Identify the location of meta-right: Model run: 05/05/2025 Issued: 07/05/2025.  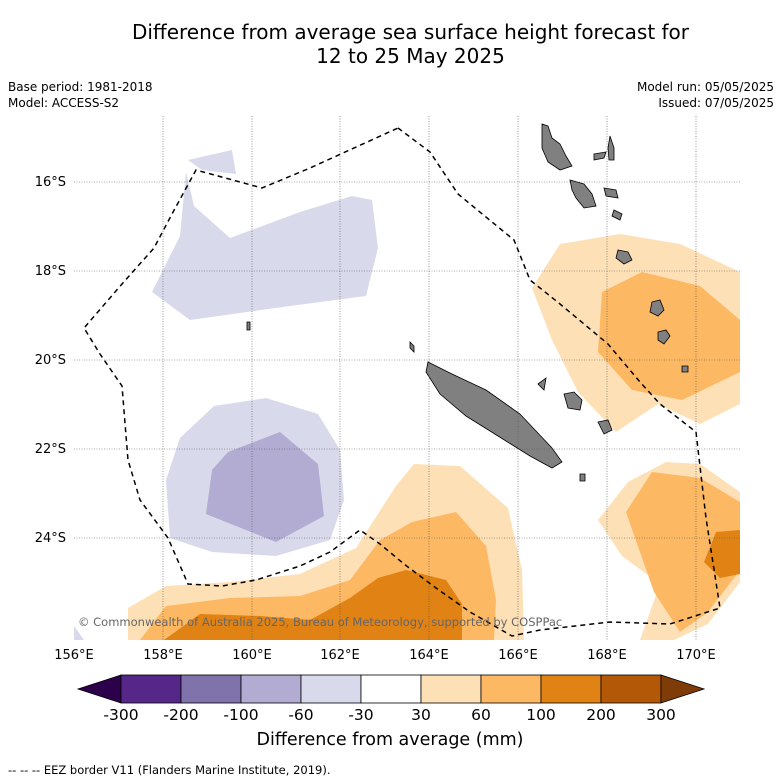
(705, 95).